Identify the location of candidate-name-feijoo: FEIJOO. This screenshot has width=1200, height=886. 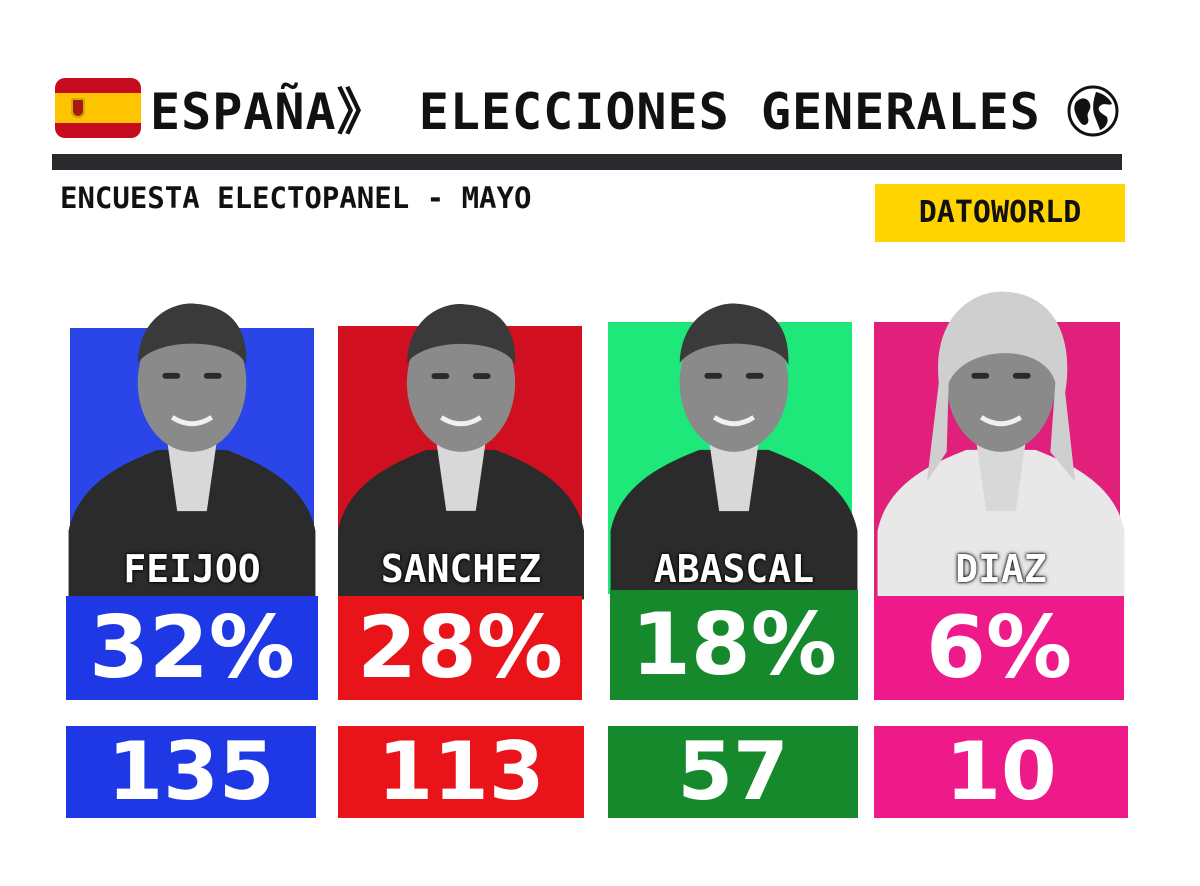
(192, 569).